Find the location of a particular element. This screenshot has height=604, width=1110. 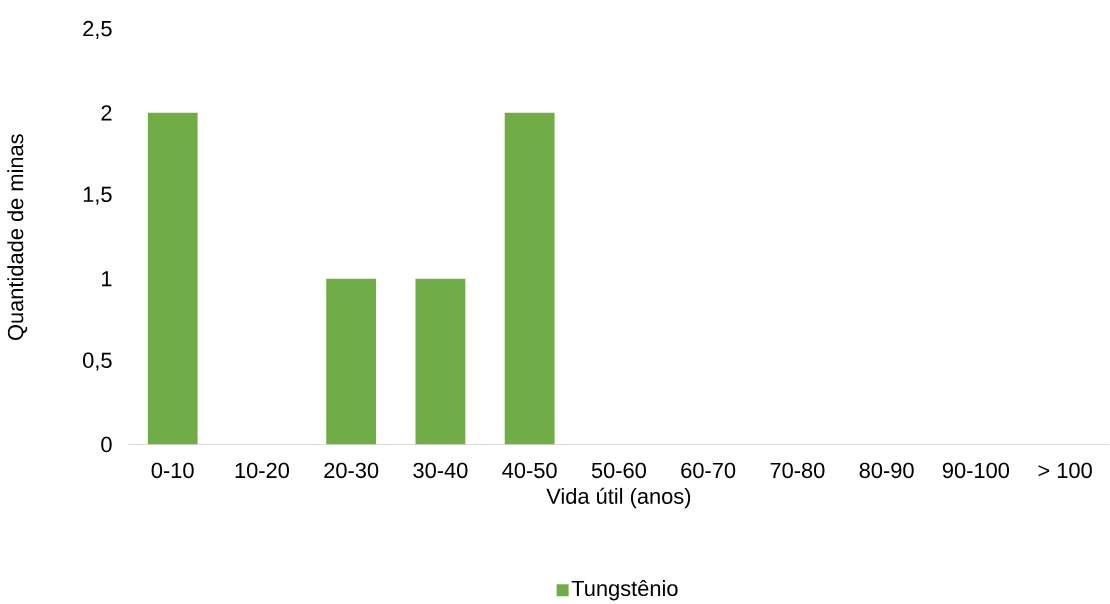

x-tick-label: 20-30 is located at coordinates (351, 470).